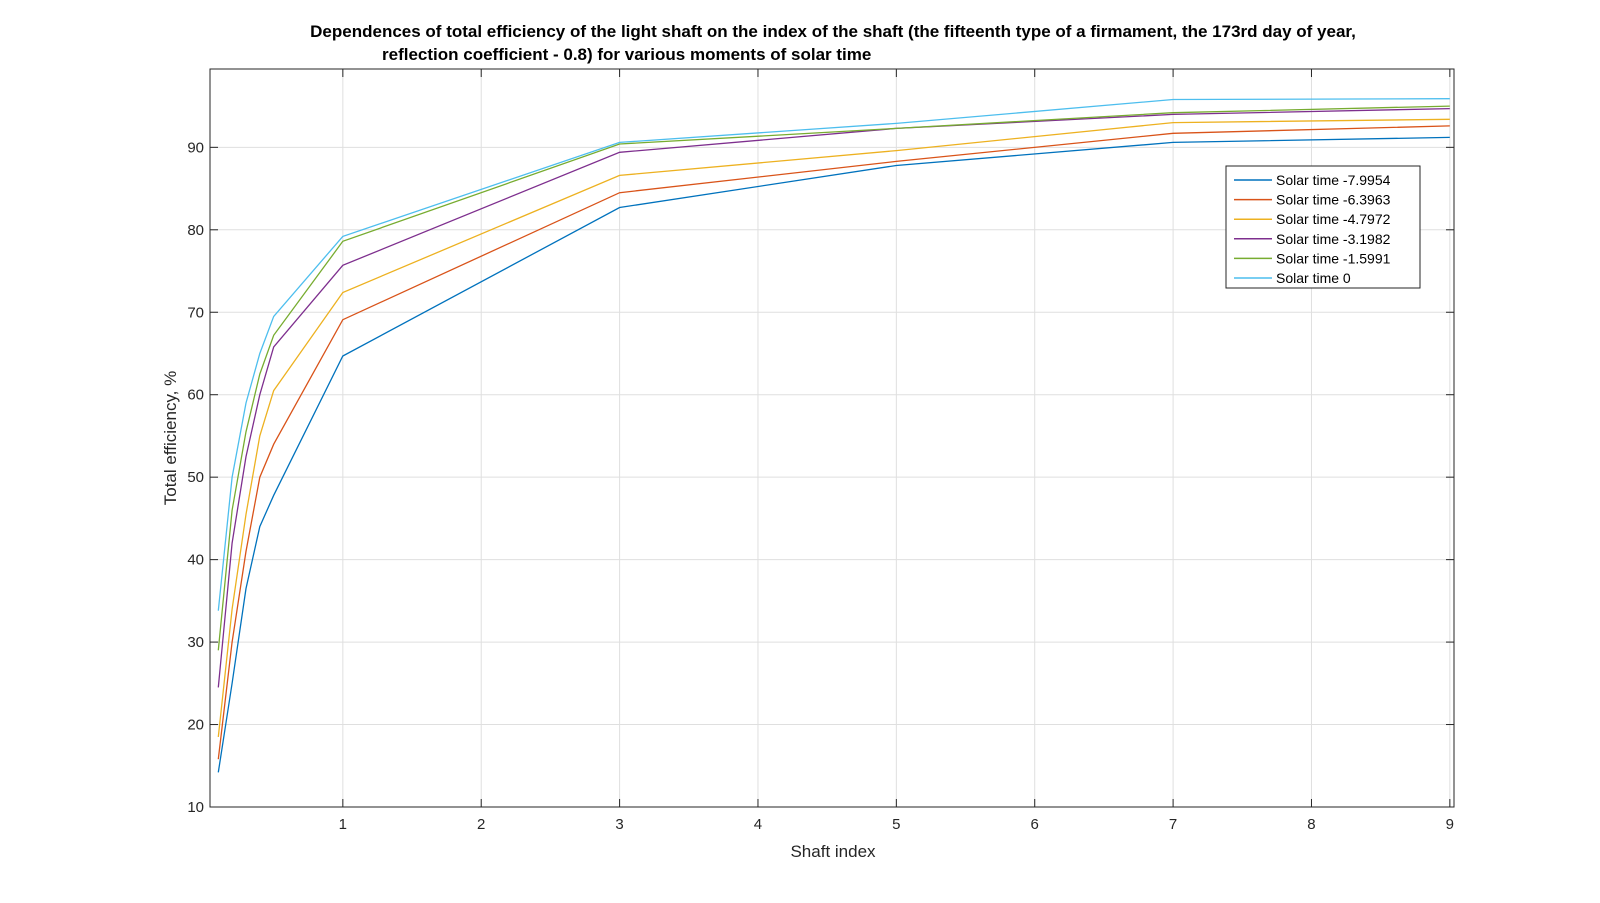 Image resolution: width=1600 pixels, height=903 pixels. I want to click on y-tick-label: 30, so click(195, 642).